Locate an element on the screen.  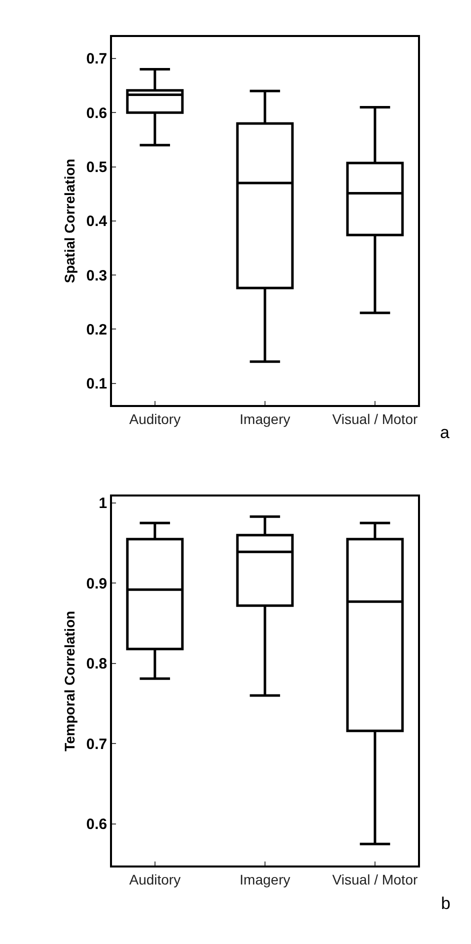
y-axis-title: Temporal Correlation is located at coordinates (69, 681).